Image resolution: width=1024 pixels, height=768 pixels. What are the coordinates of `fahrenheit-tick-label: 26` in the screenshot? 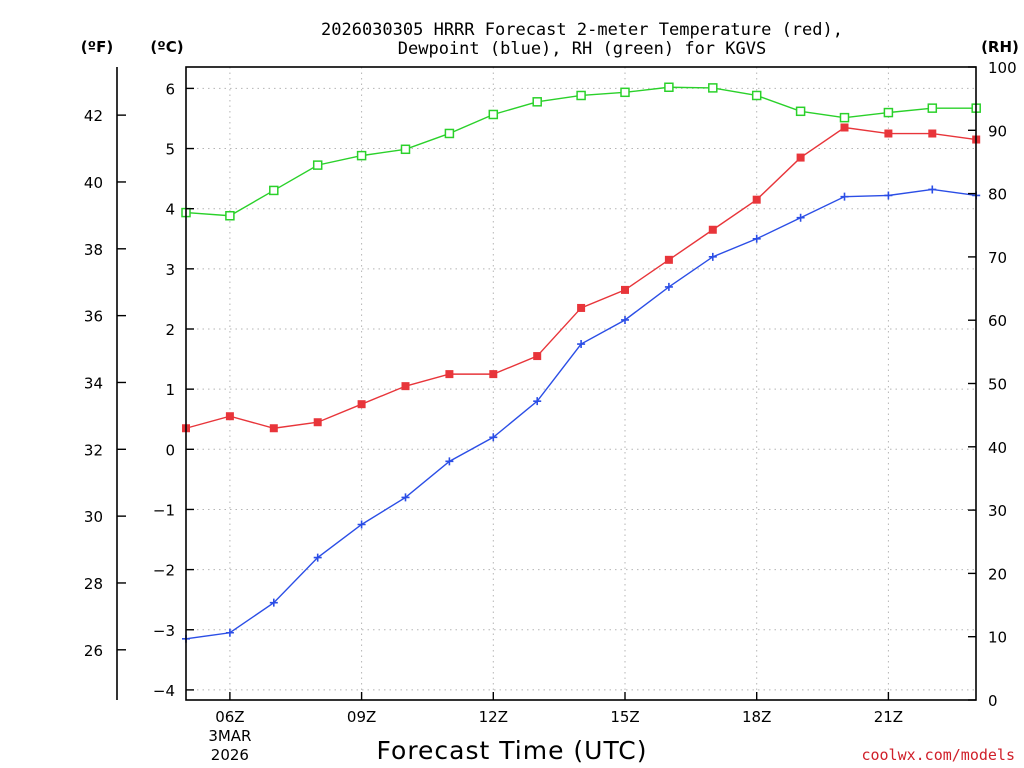 It's located at (93, 651).